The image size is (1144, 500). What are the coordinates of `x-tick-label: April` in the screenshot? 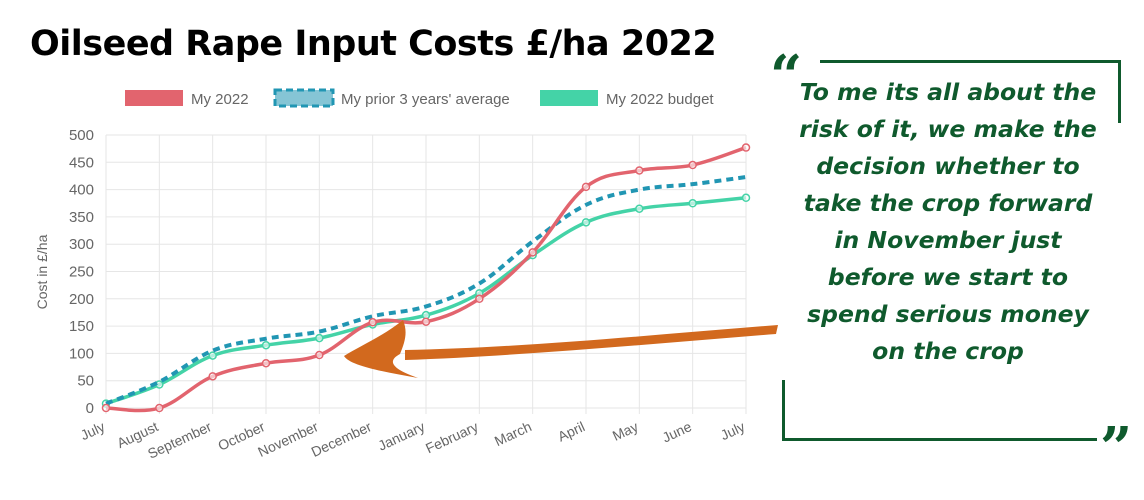 It's located at (571, 431).